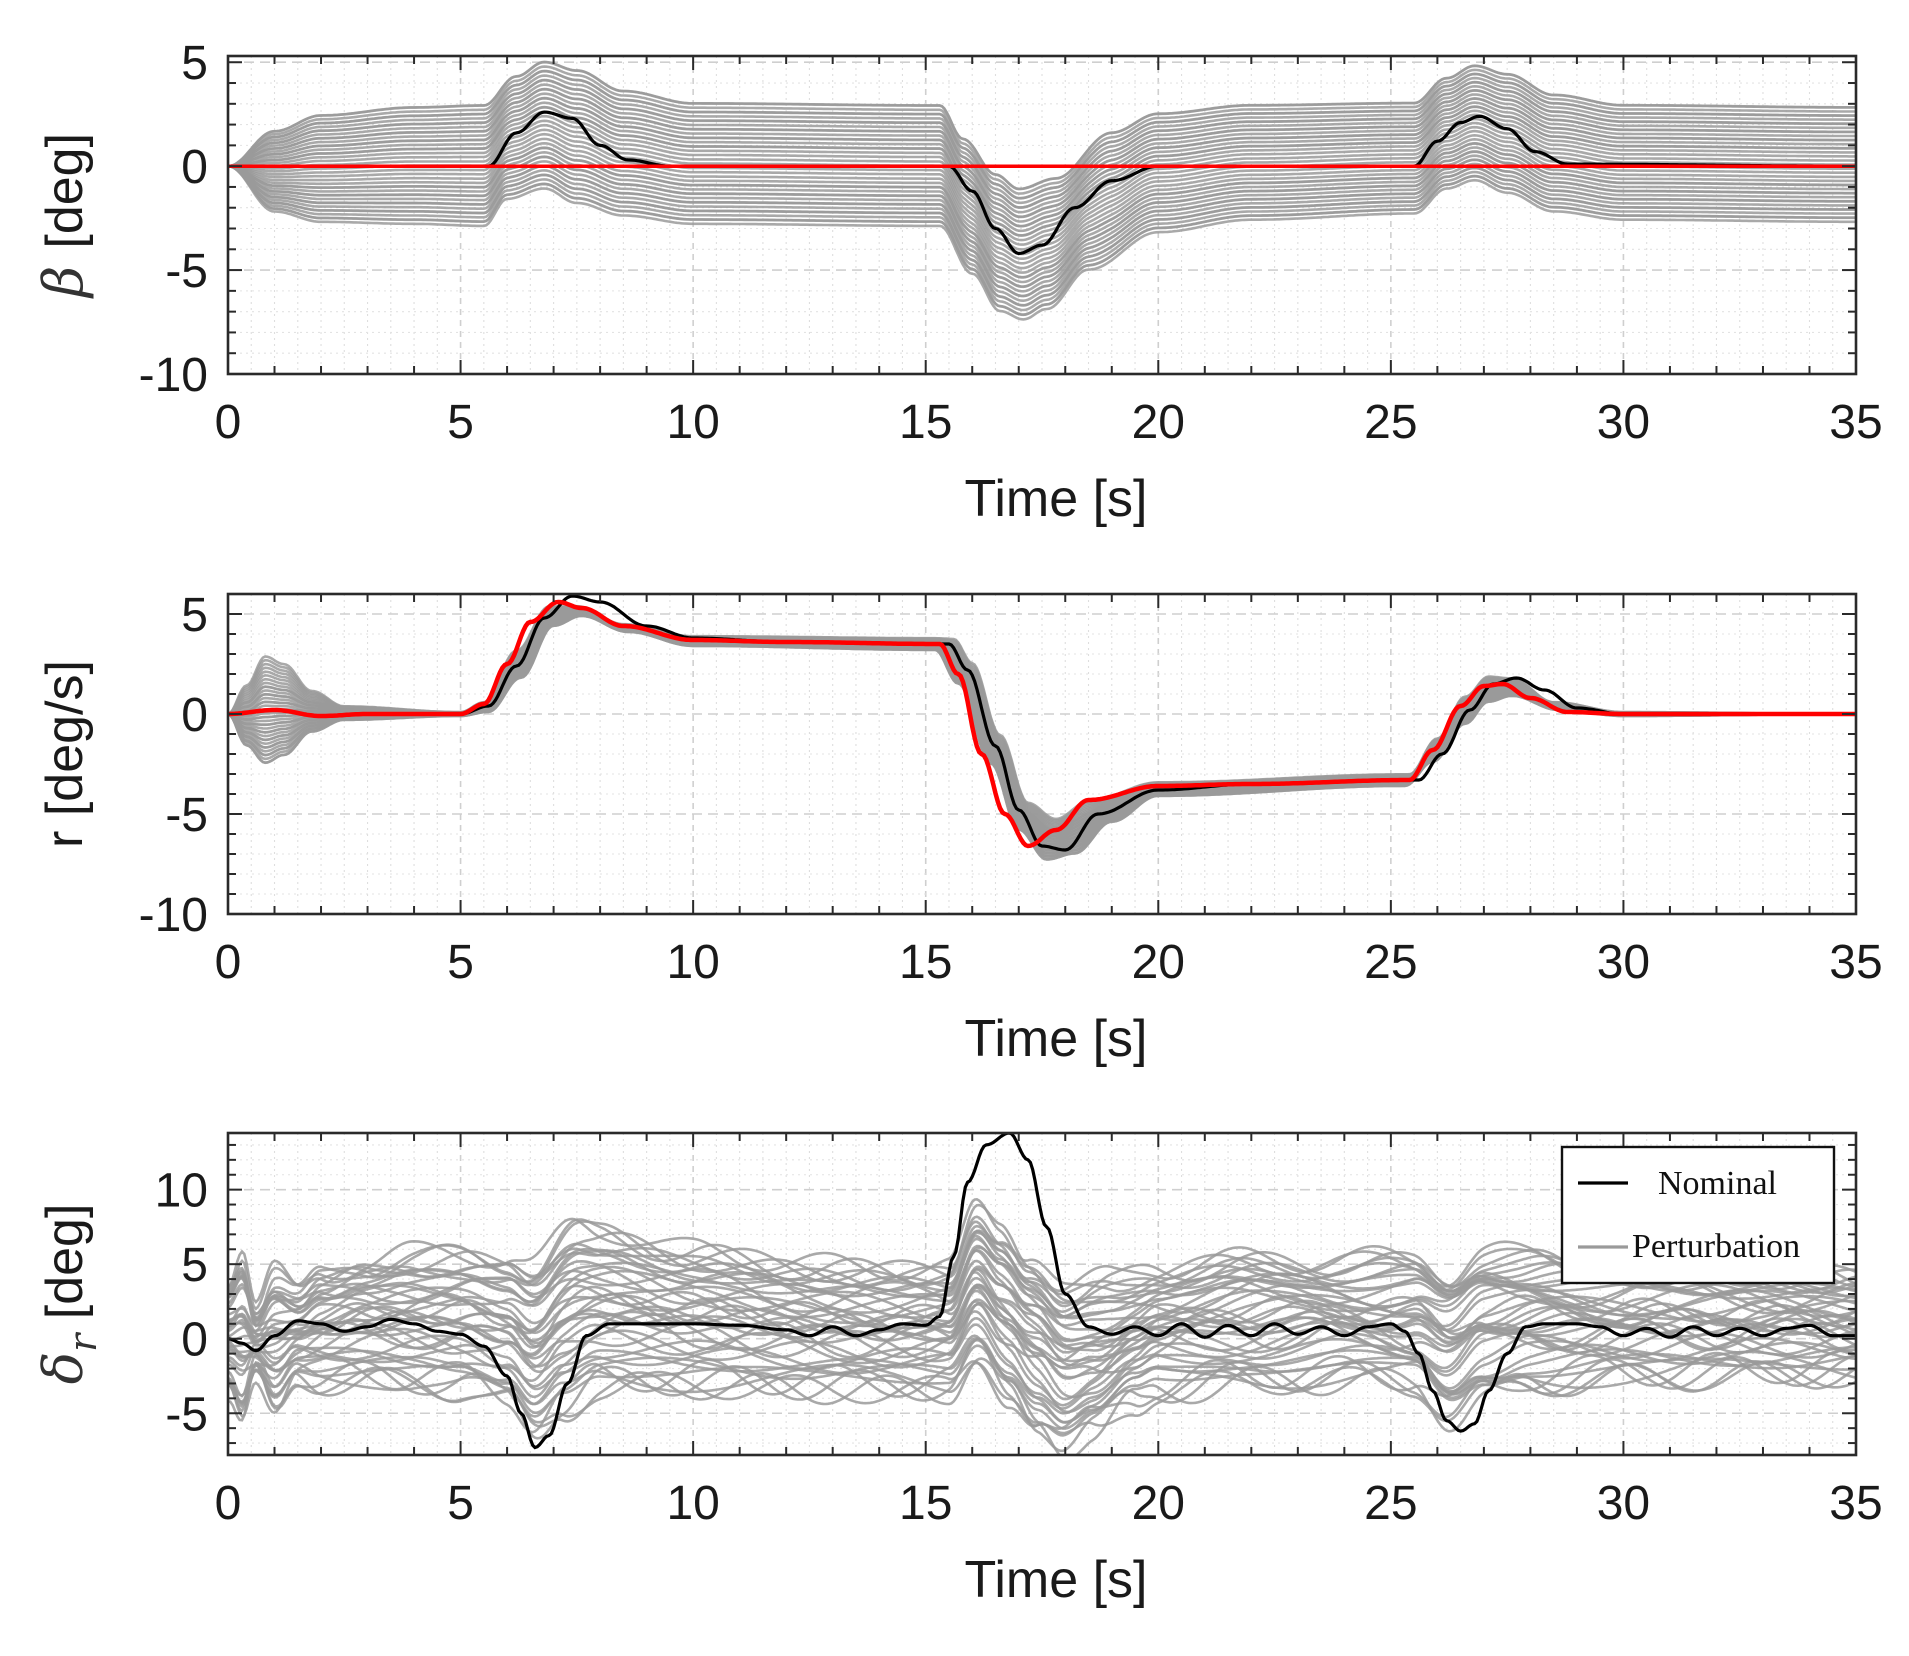 This screenshot has height=1656, width=1909. What do you see at coordinates (63, 1368) in the screenshot?
I see `y-axis-symbol: δ` at bounding box center [63, 1368].